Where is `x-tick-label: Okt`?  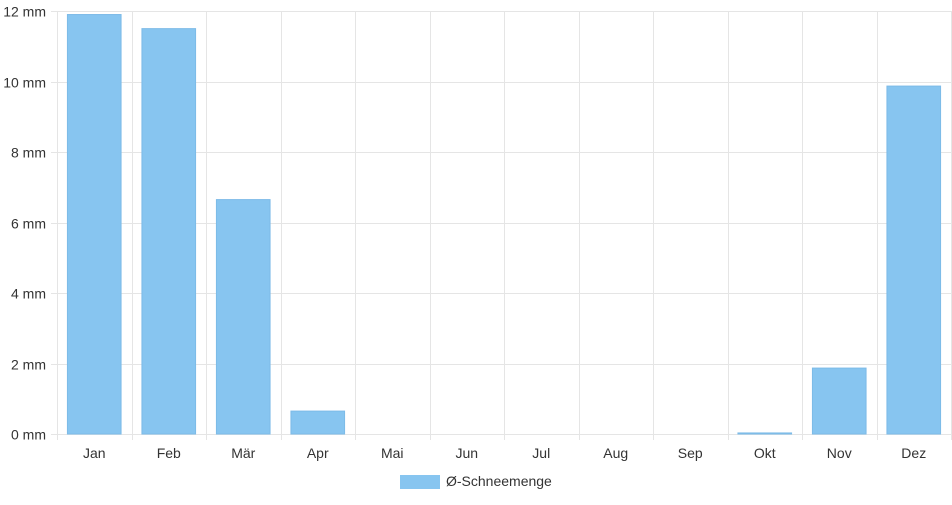
x-tick-label: Okt is located at coordinates (765, 453).